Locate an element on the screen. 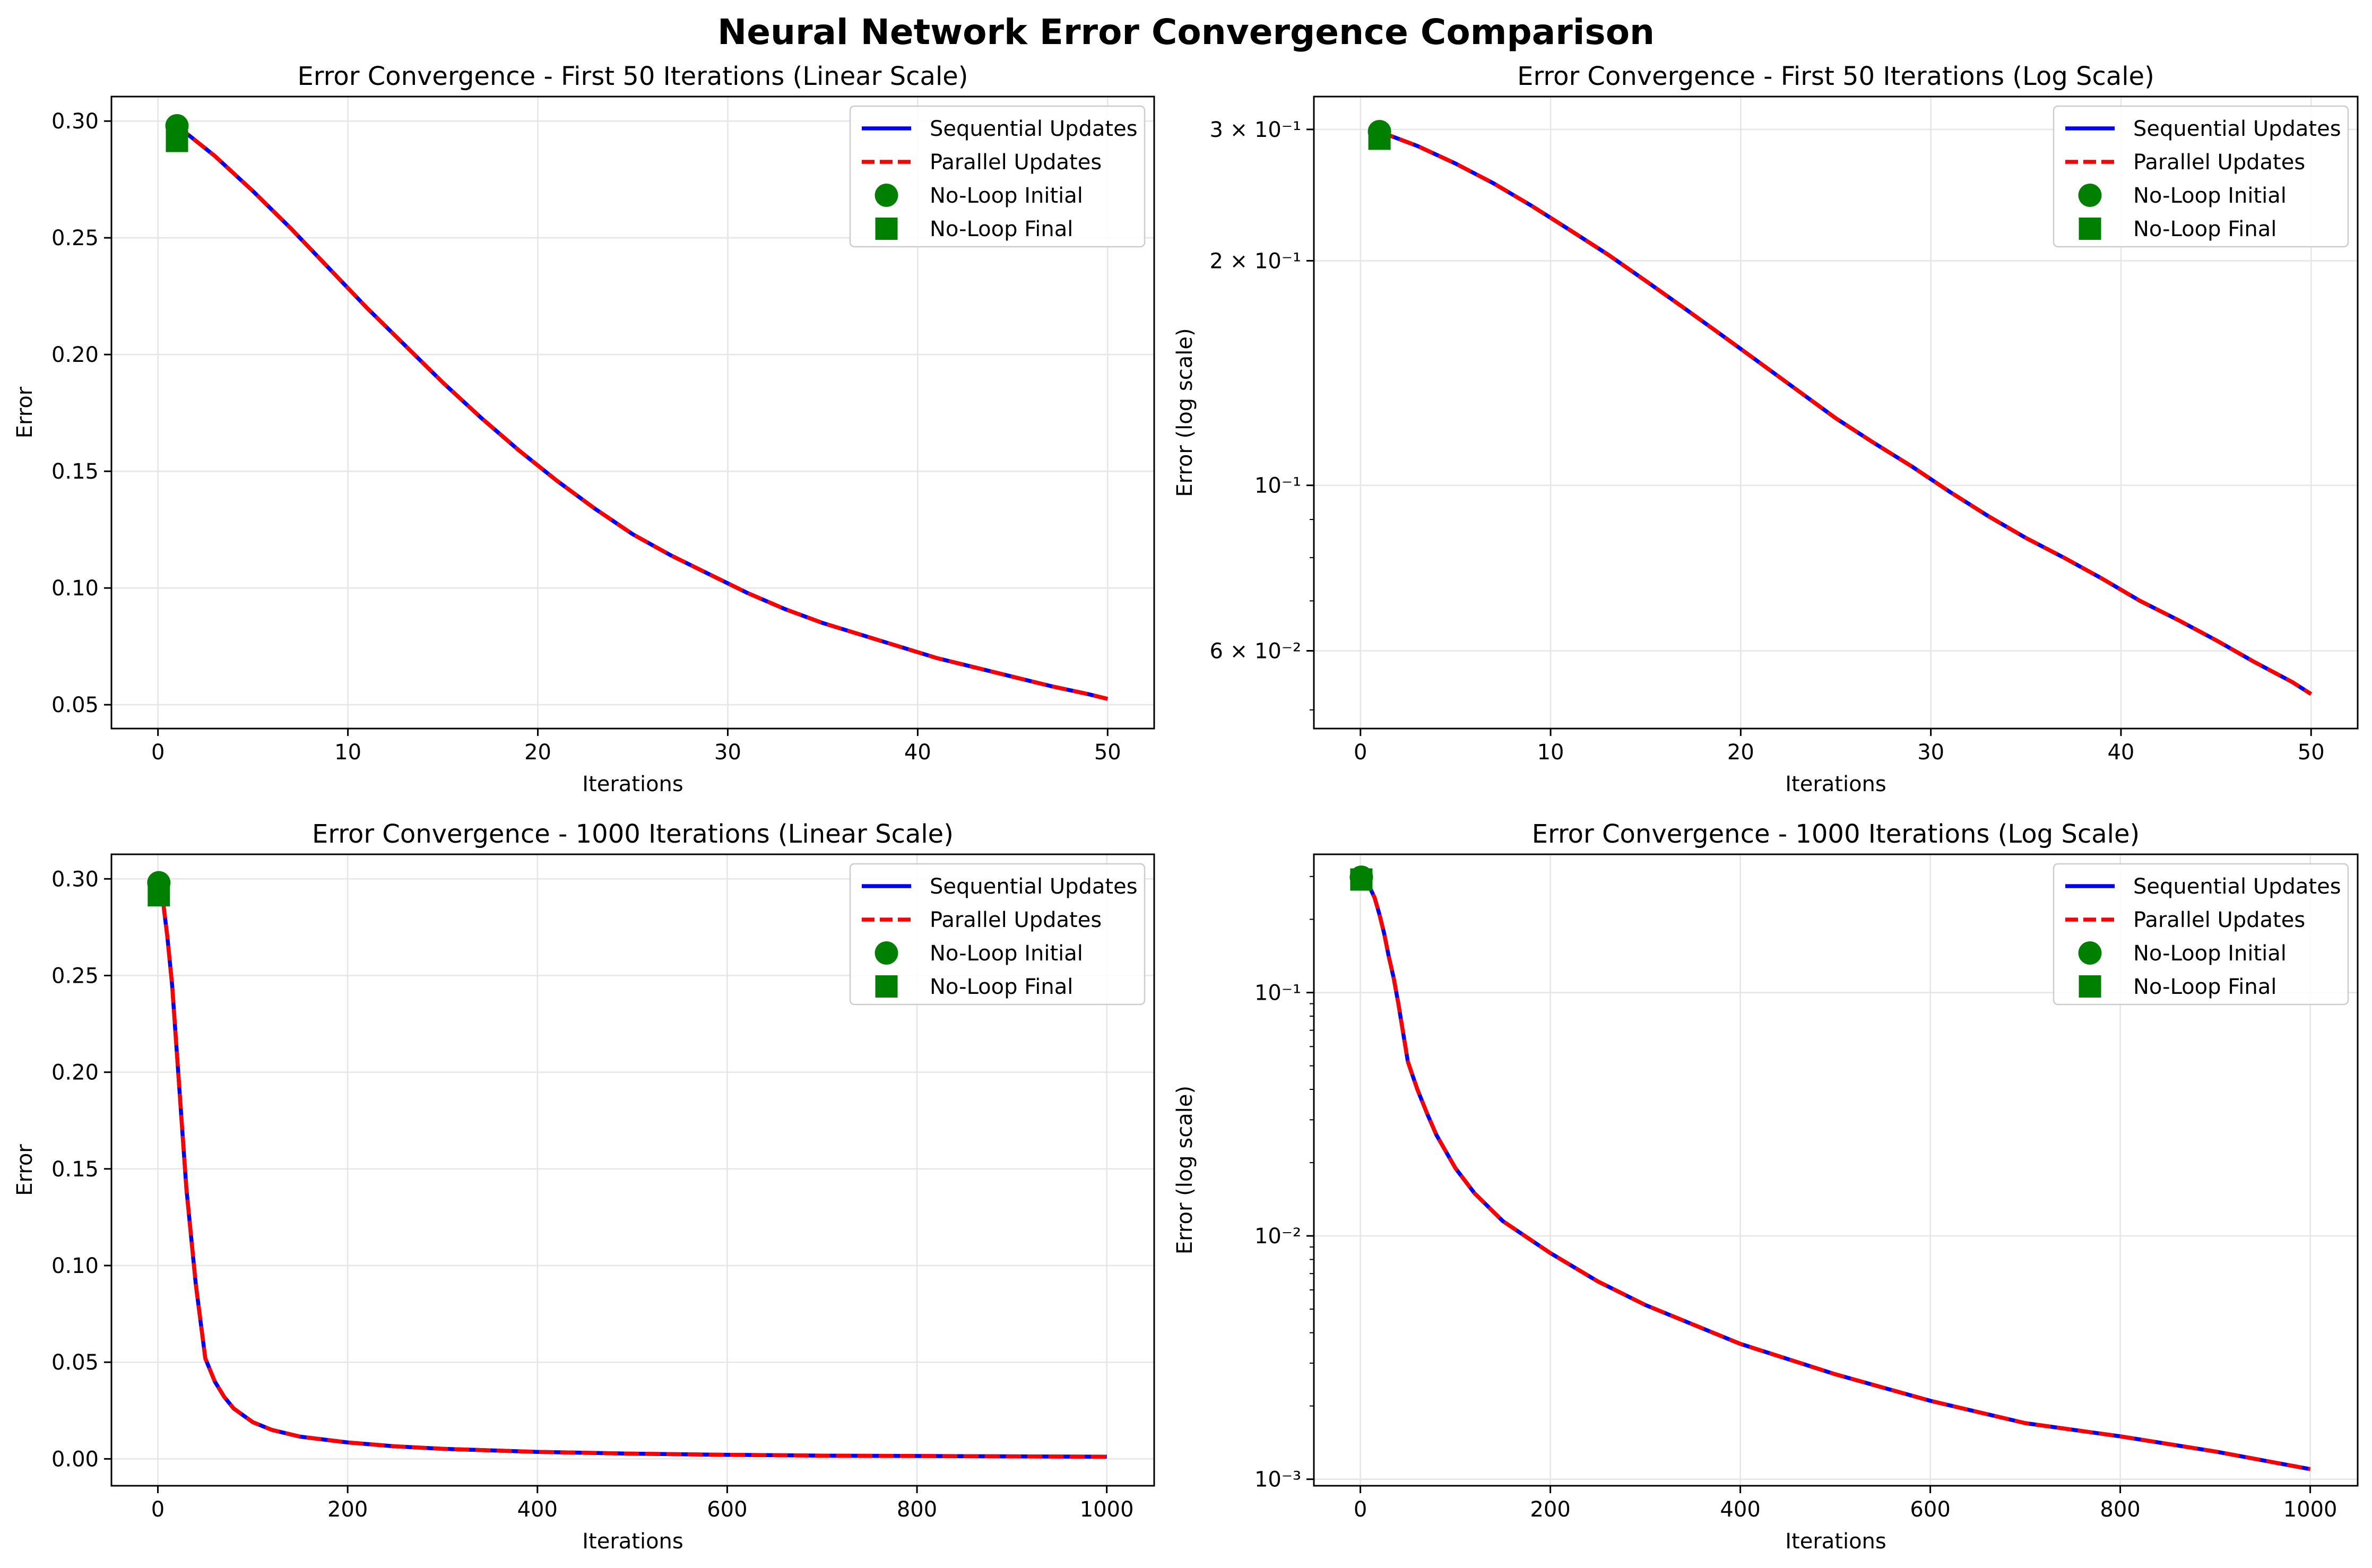 This screenshot has height=1568, width=2372. y-tick-label: 0.05 is located at coordinates (75, 1362).